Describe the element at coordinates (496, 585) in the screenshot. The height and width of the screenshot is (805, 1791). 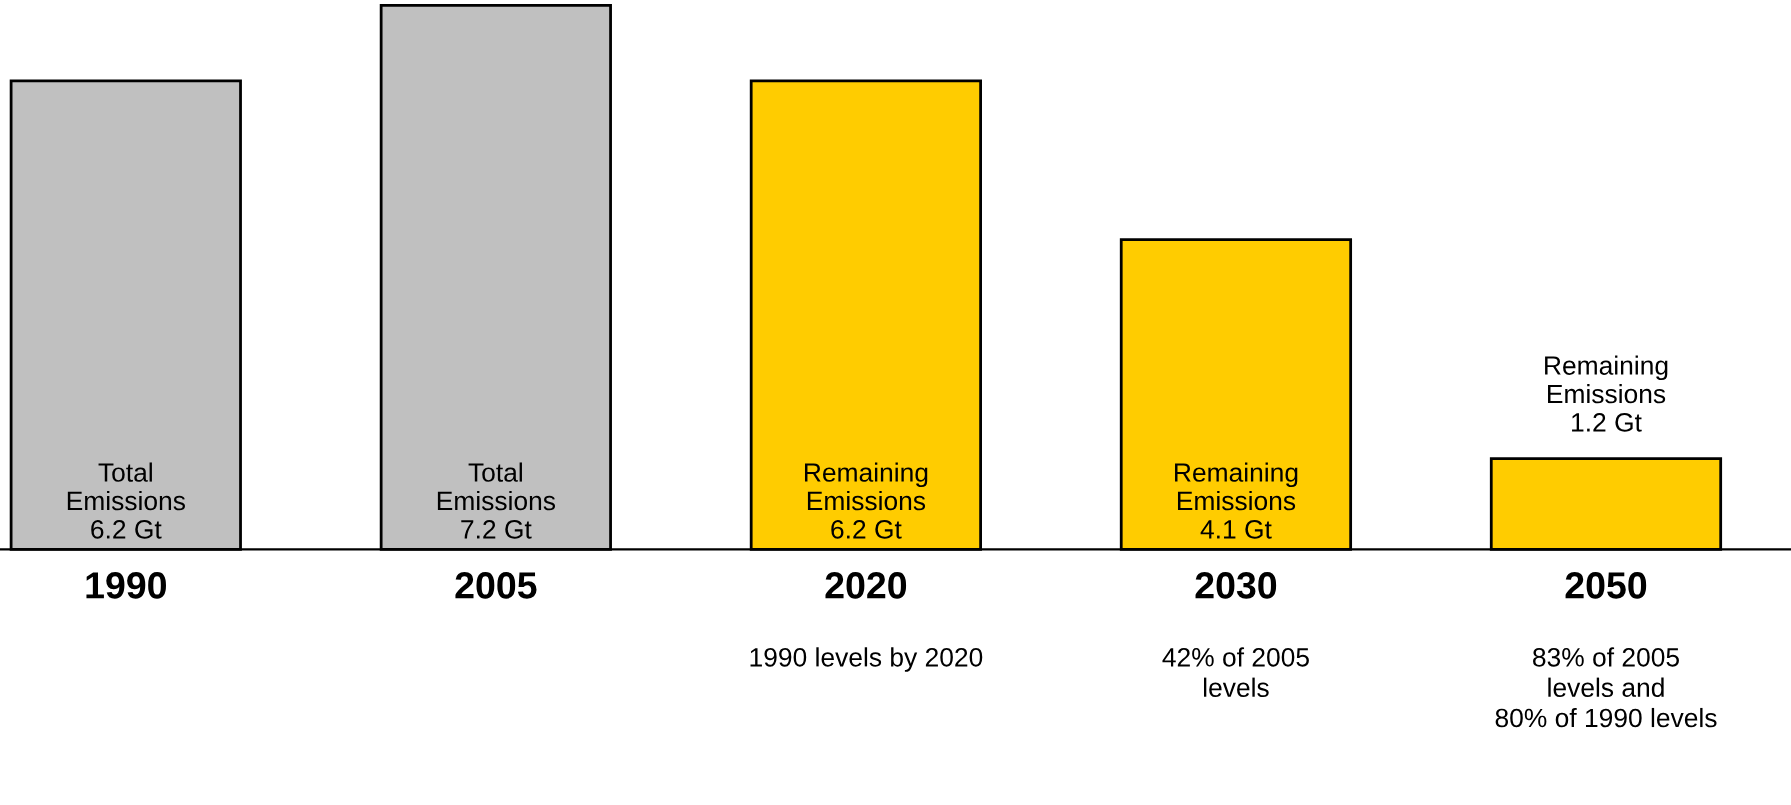
I see `x-tick-label: 2005` at that location.